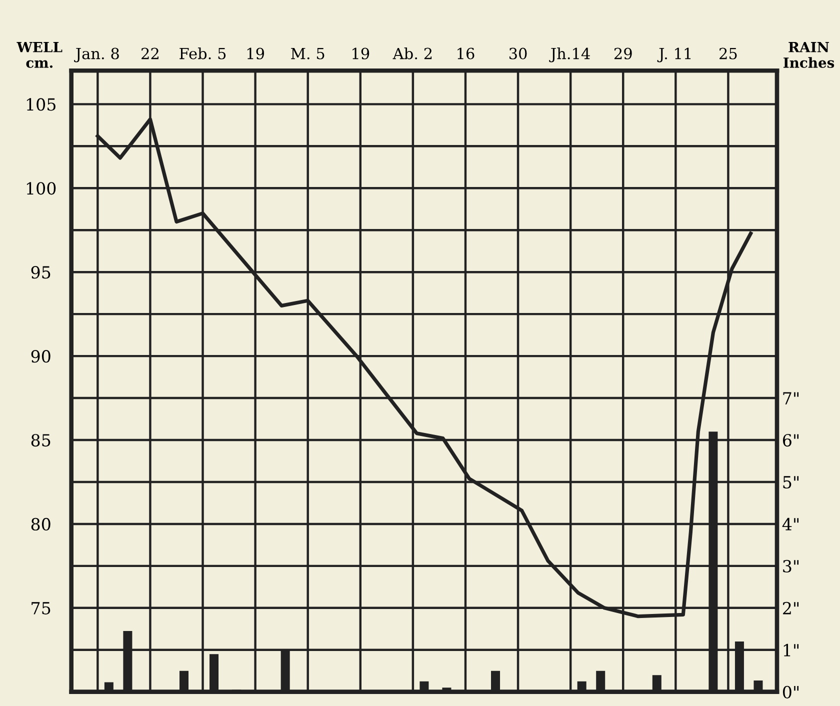 The width and height of the screenshot is (840, 706). What do you see at coordinates (41, 608) in the screenshot?
I see `y-tick-label: 75` at bounding box center [41, 608].